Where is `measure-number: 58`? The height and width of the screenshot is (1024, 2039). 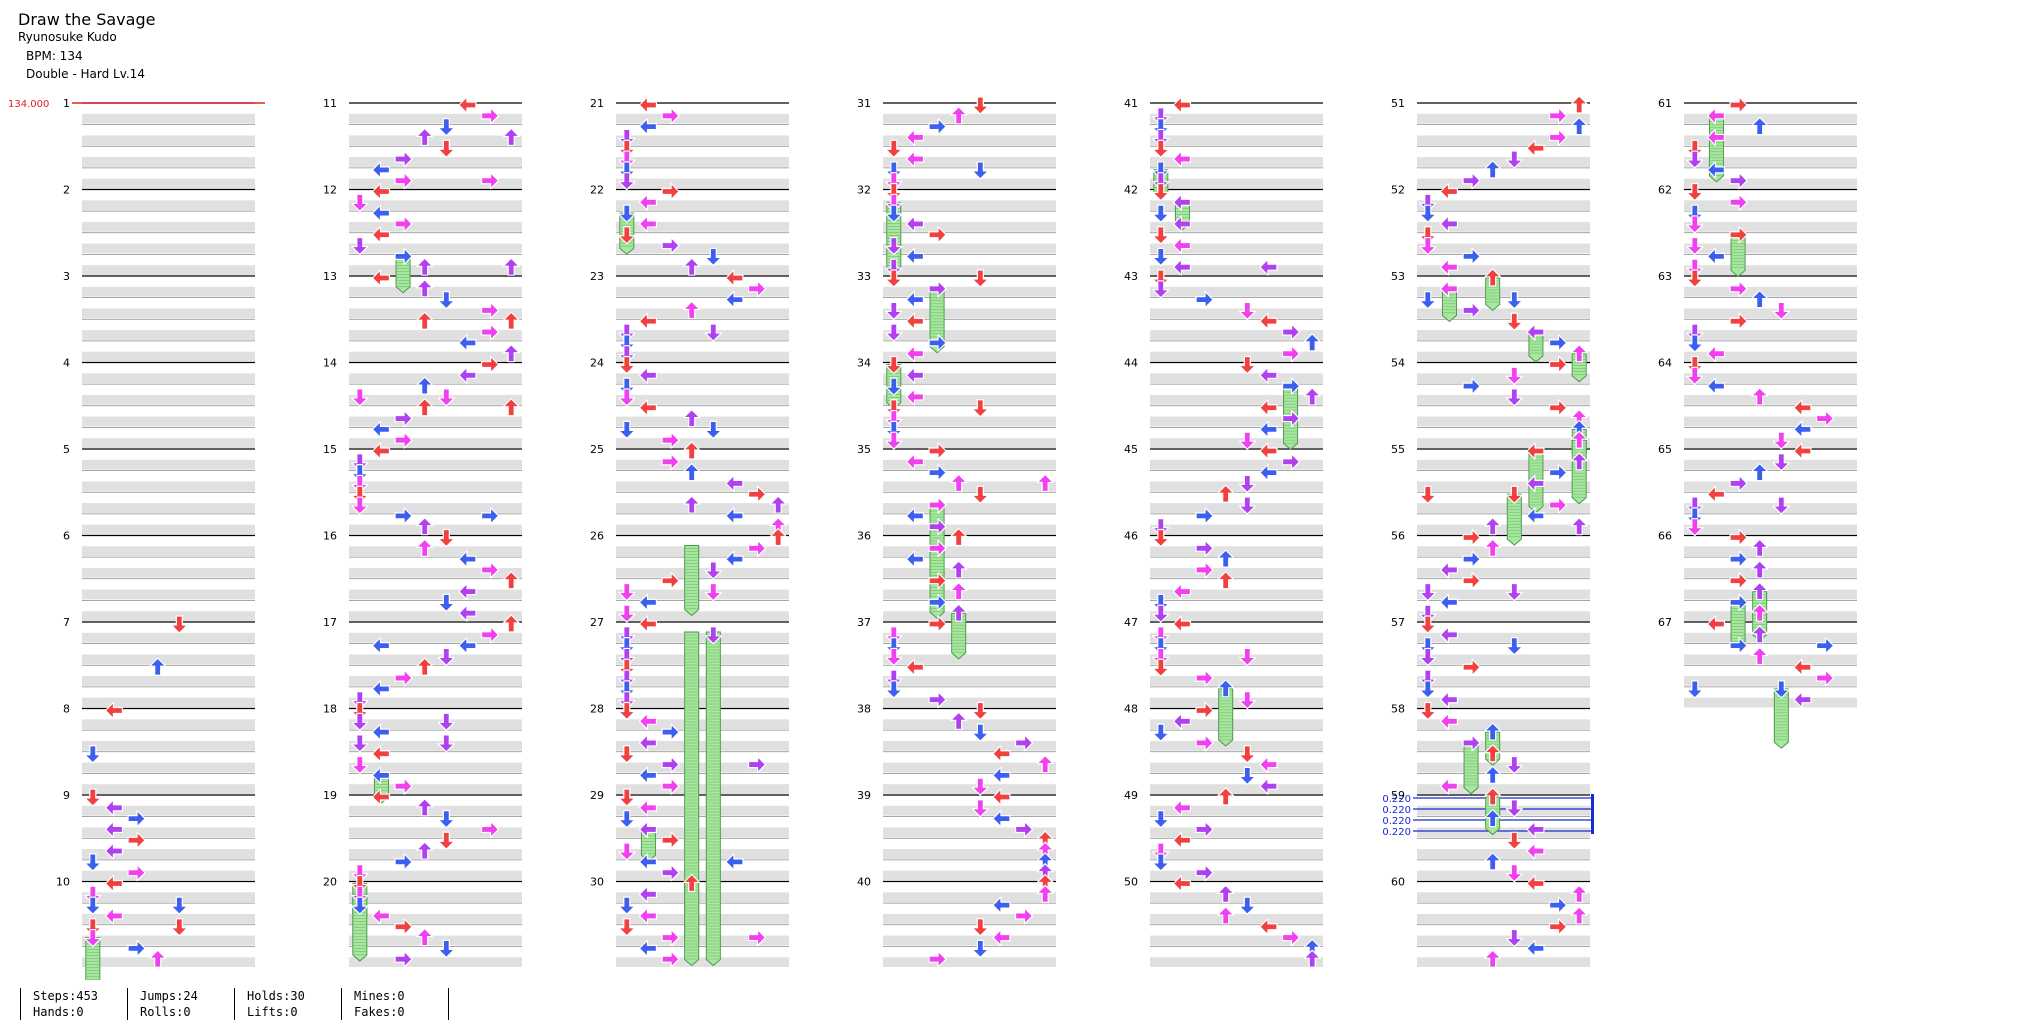 measure-number: 58 is located at coordinates (1398, 709).